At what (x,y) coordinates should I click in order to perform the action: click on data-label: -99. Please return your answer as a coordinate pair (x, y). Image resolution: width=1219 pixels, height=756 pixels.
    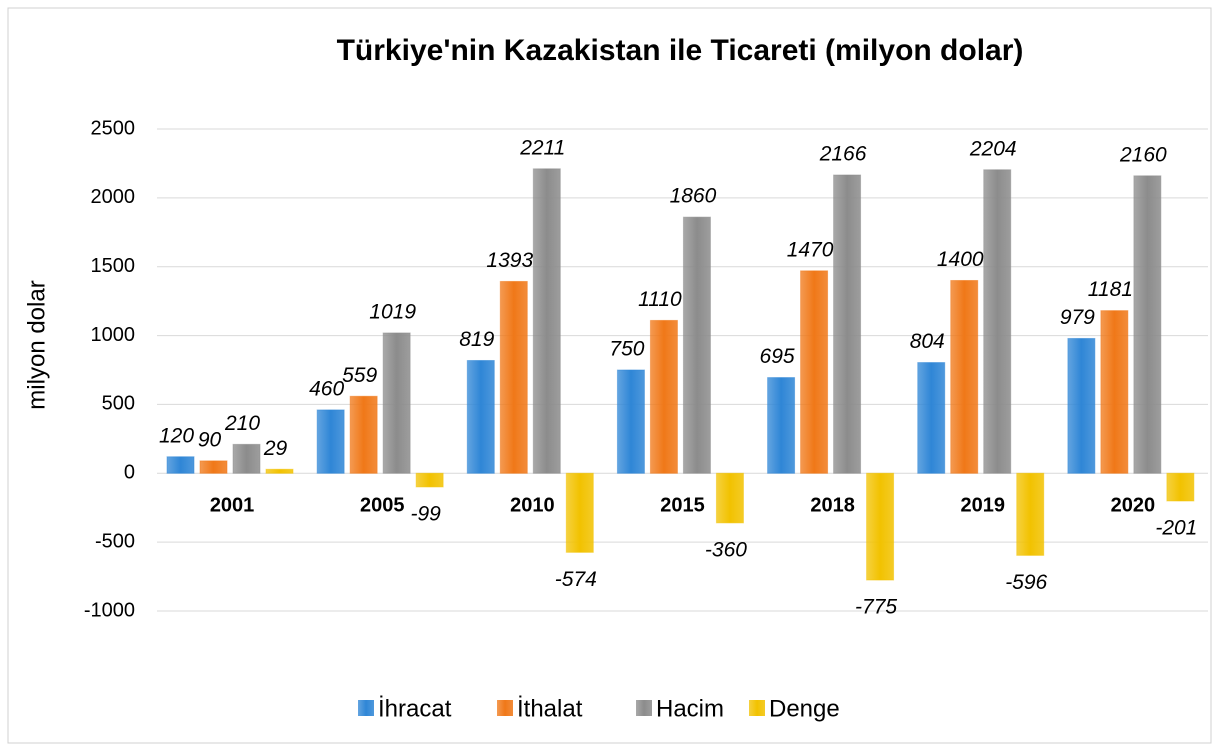
    Looking at the image, I should click on (425, 513).